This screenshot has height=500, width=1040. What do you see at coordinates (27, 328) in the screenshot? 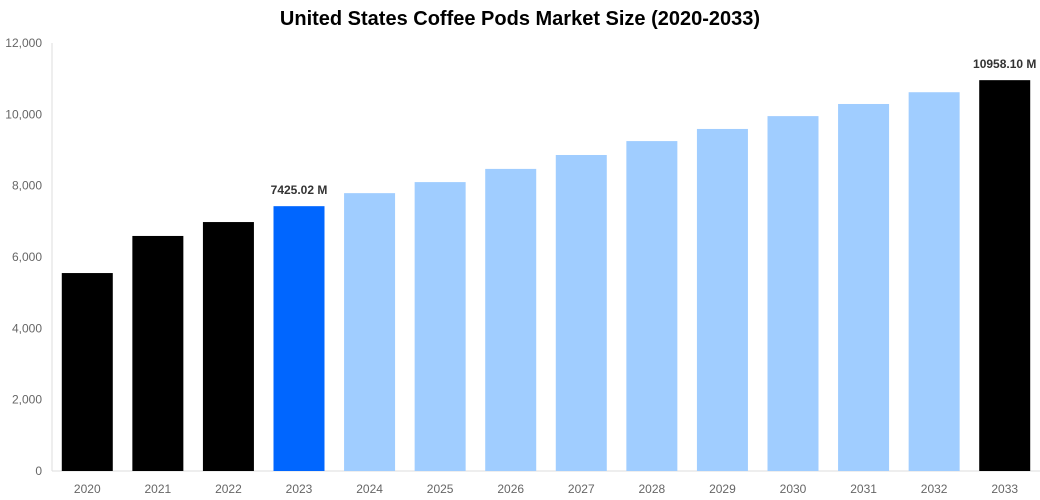
I see `y-tick-label: 4,000` at bounding box center [27, 328].